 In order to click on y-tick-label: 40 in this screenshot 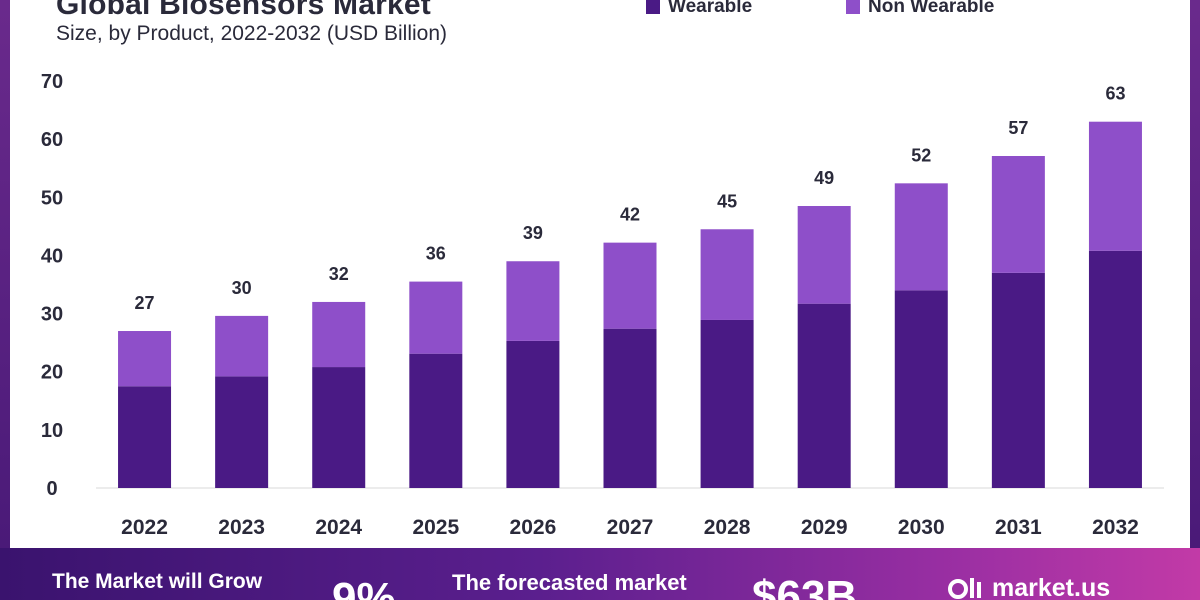, I will do `click(52, 256)`.